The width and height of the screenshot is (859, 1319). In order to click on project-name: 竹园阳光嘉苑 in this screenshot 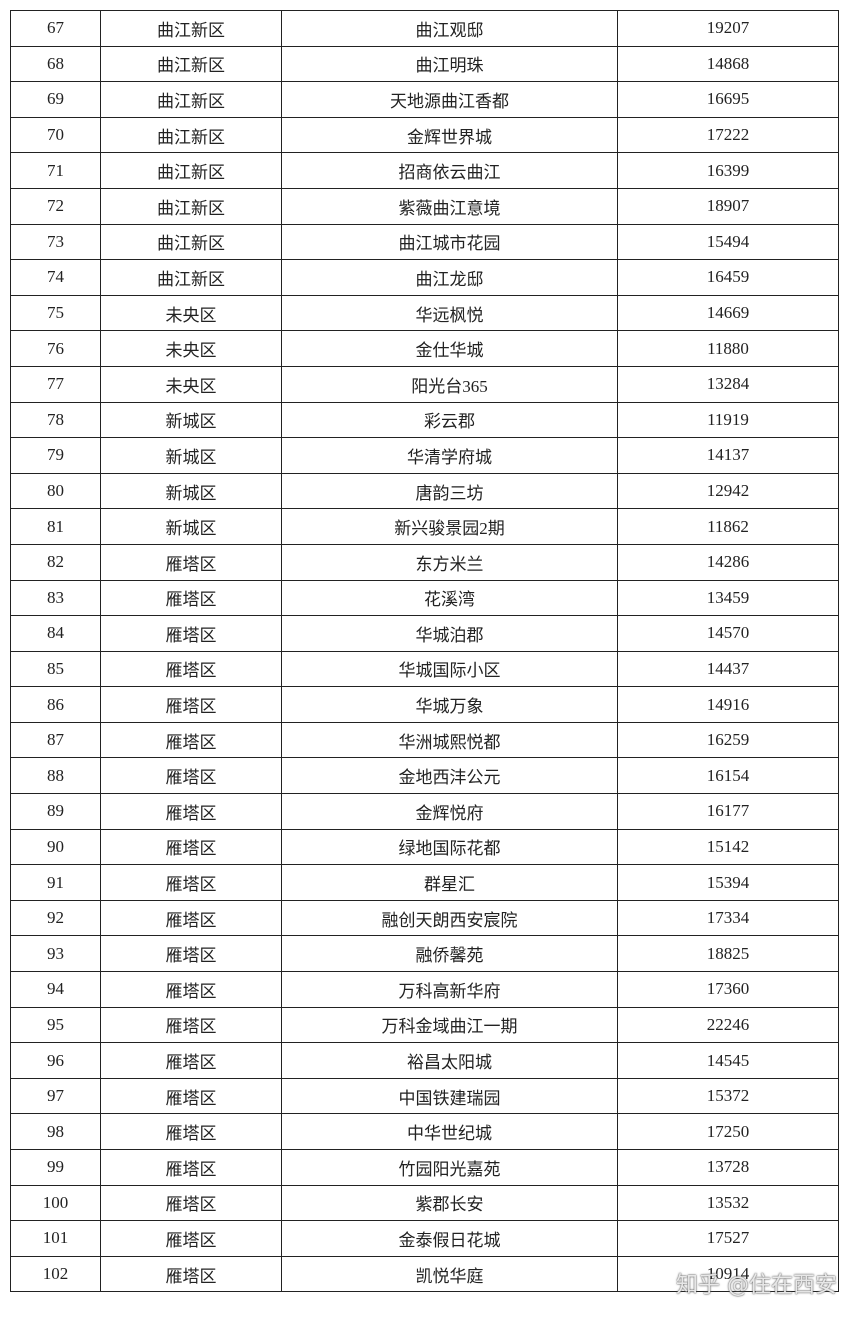, I will do `click(449, 1167)`.